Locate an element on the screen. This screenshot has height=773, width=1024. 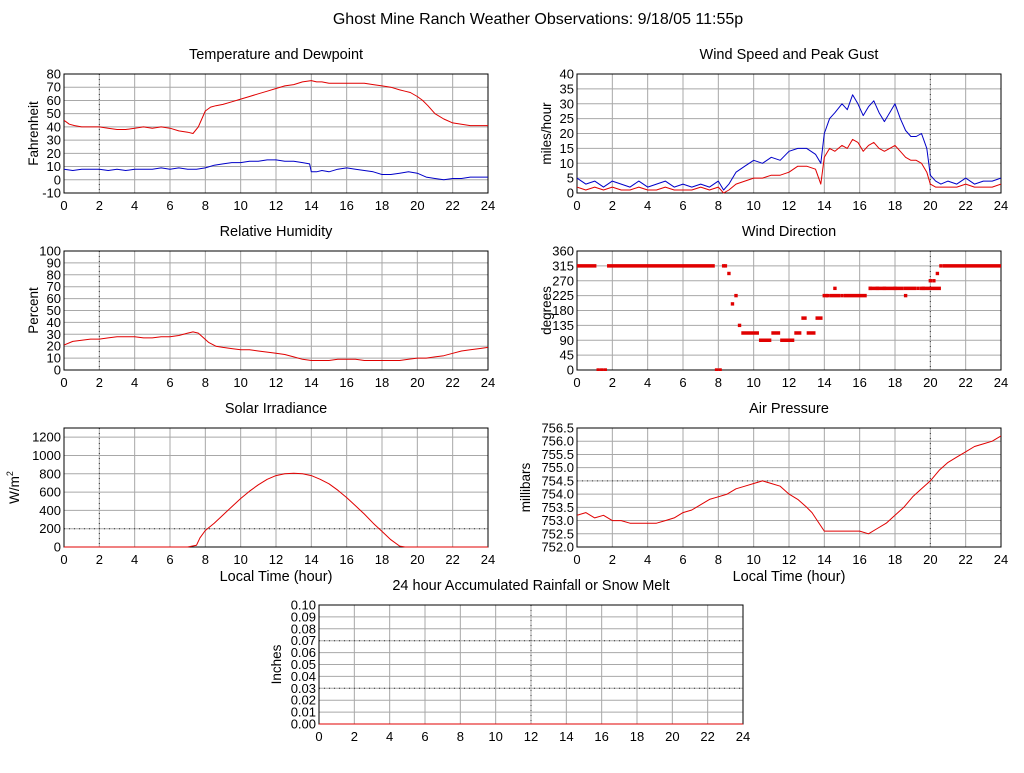
y-tick-label: 752.0 is located at coordinates (557, 547).